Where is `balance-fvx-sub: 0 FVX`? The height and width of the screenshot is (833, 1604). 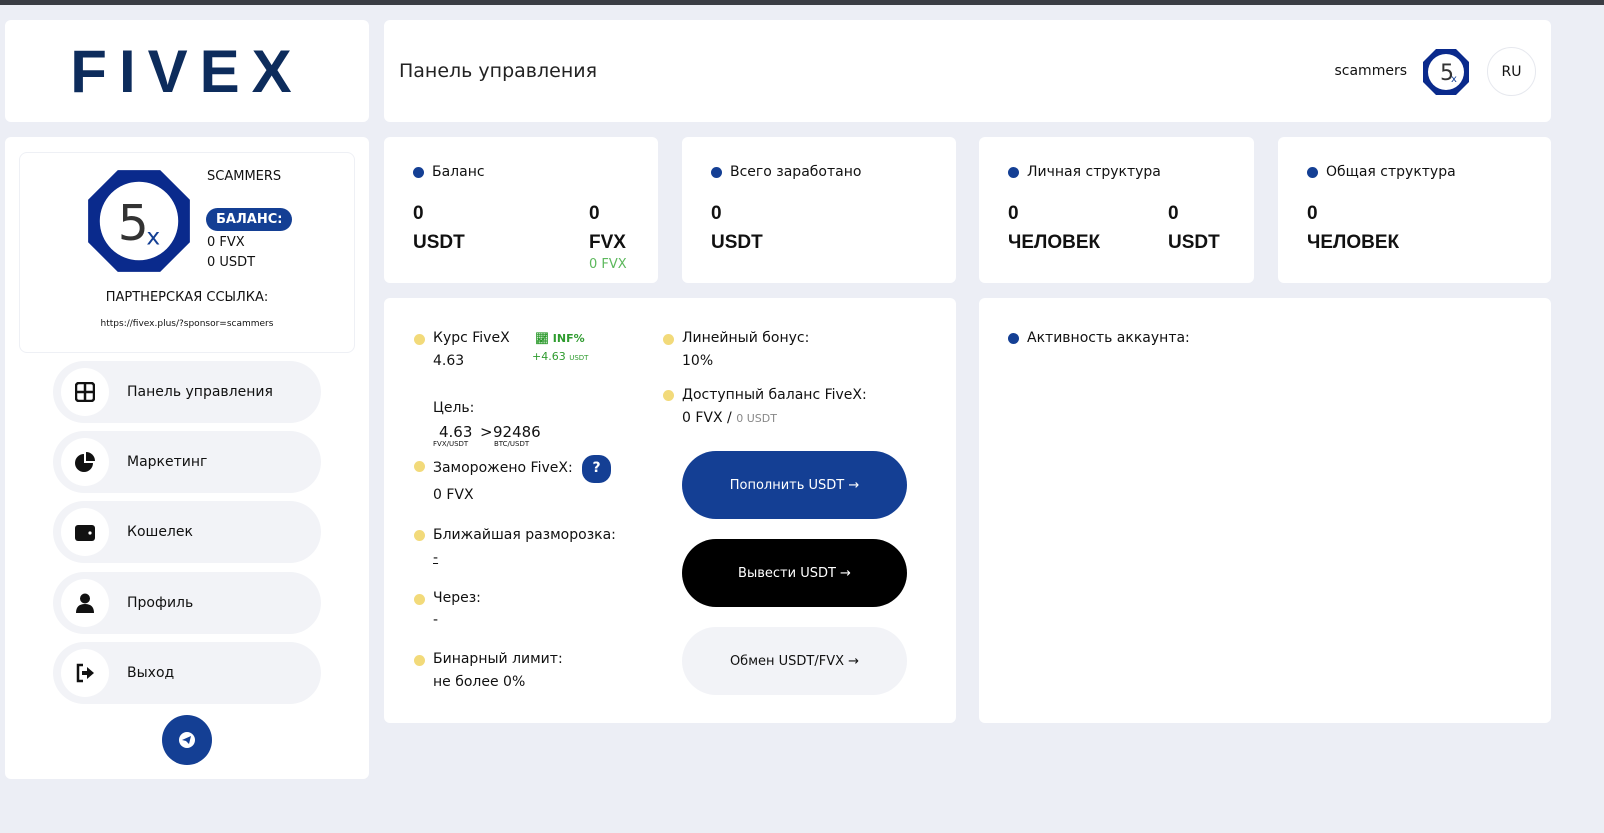 balance-fvx-sub: 0 FVX is located at coordinates (608, 264).